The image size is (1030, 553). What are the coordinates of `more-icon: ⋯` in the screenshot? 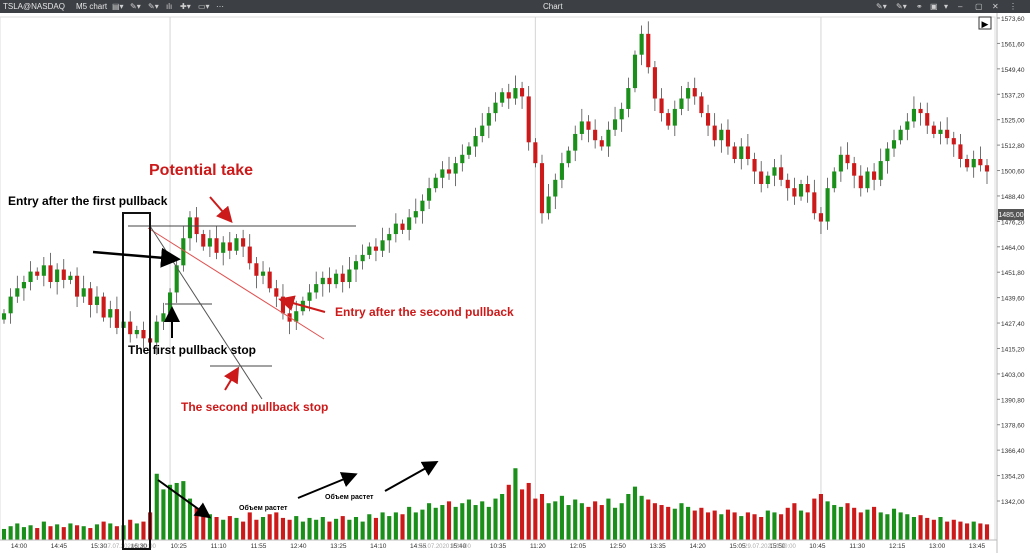 It's located at (220, 6).